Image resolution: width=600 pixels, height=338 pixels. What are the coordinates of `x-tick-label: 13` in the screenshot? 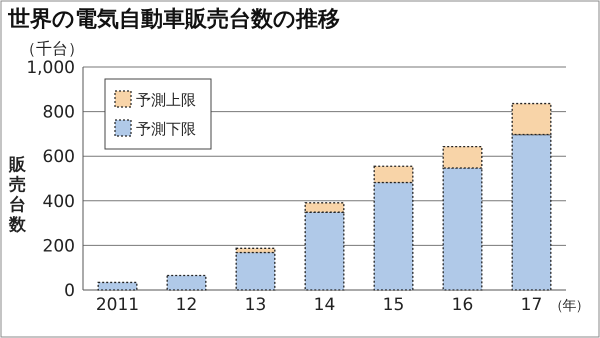 It's located at (255, 305).